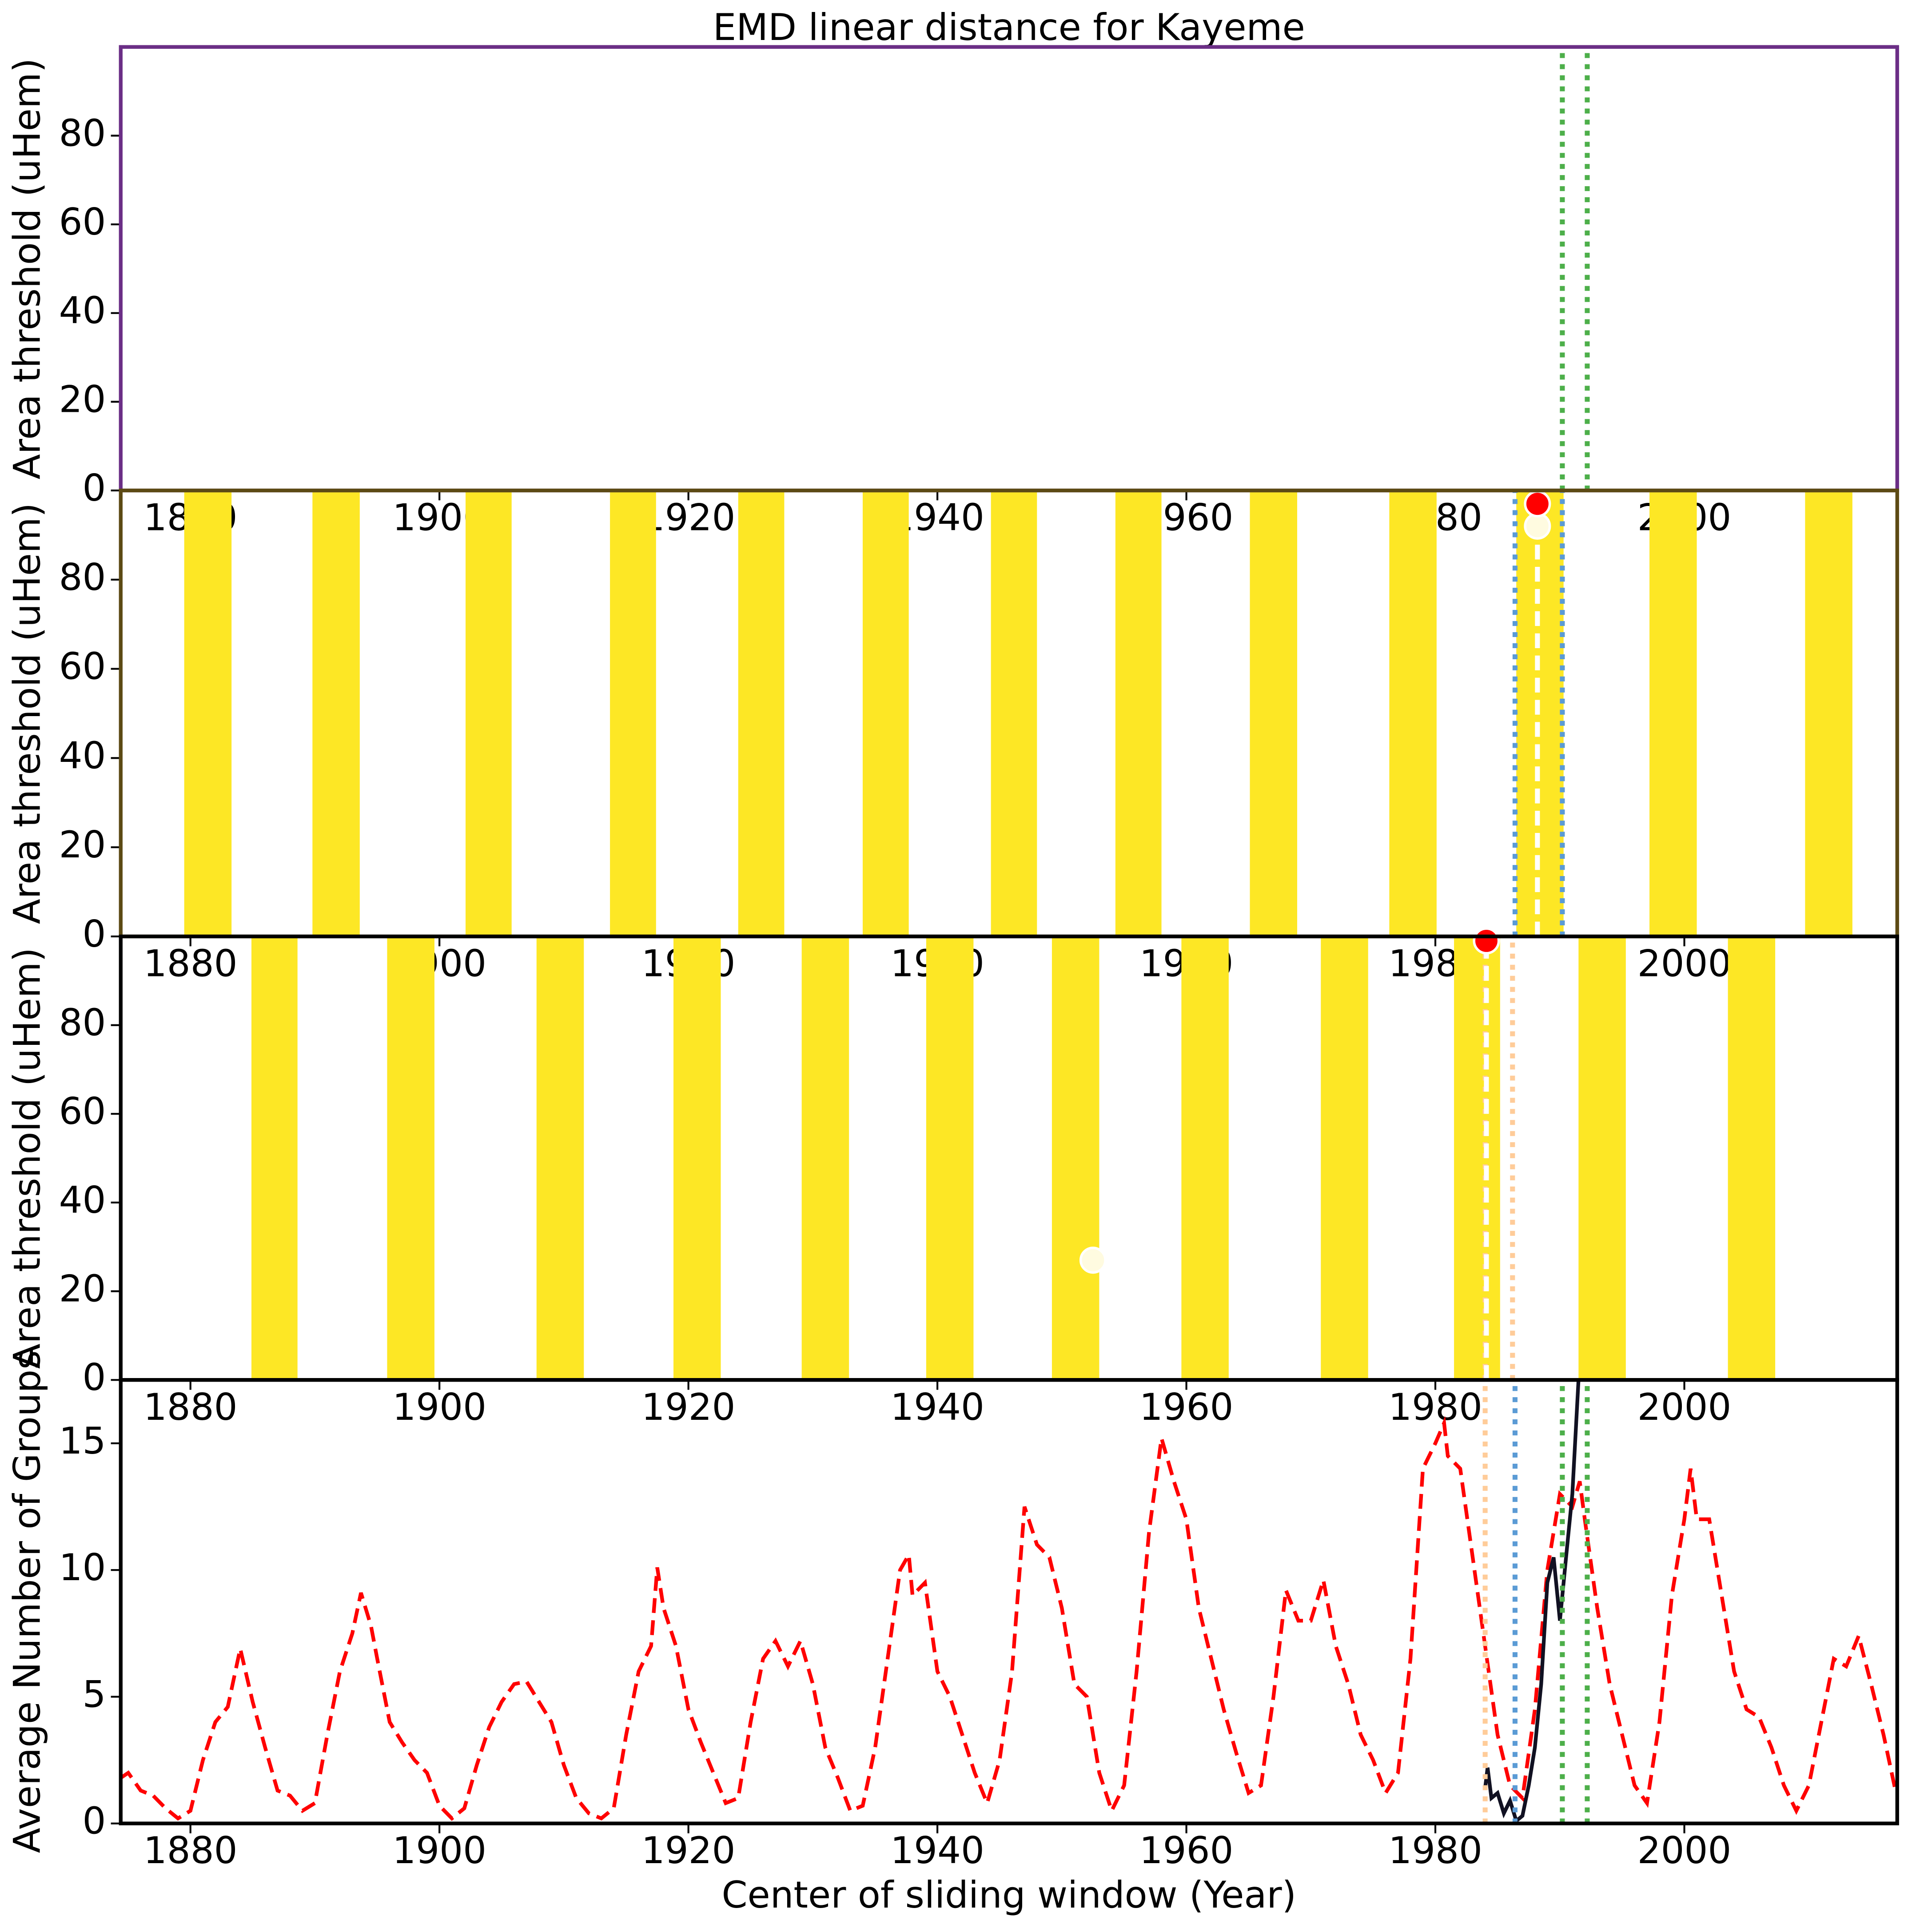 This screenshot has width=1912, height=1932. Describe the element at coordinates (1009, 28) in the screenshot. I see `chart-title: EMD linear distance for Kayeme` at that location.